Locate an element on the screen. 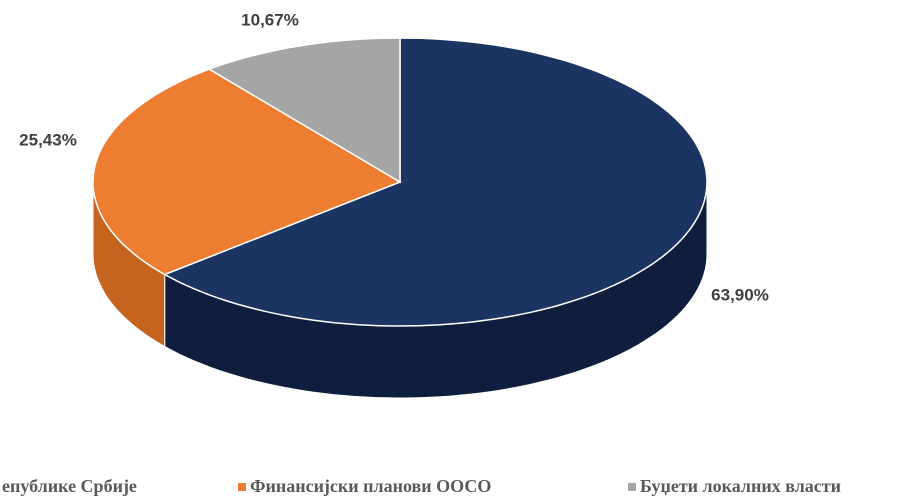  data-label: 10,67% is located at coordinates (270, 19).